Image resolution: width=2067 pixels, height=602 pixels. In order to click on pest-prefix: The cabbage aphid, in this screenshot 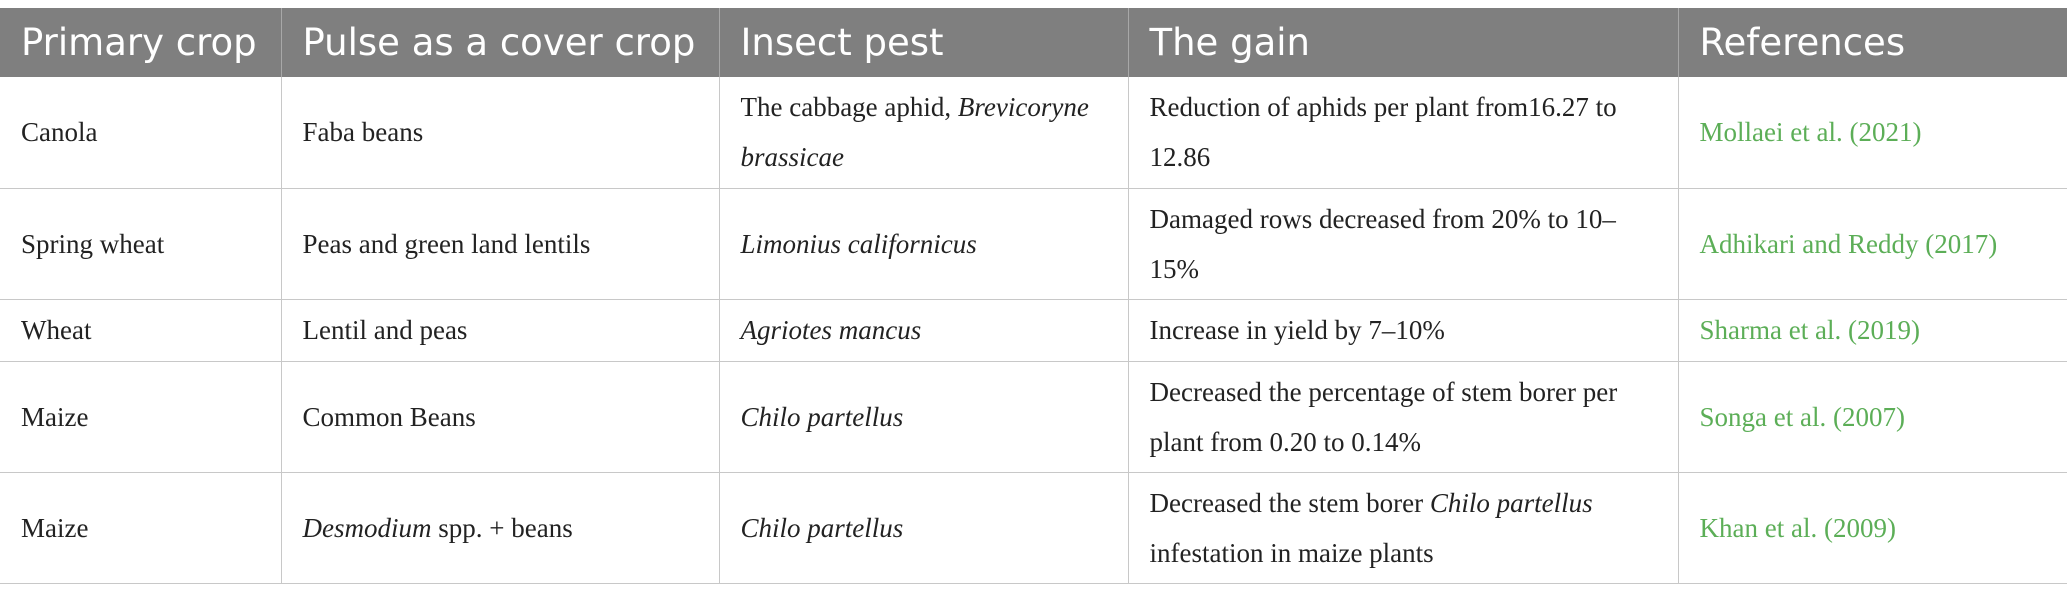, I will do `click(849, 107)`.